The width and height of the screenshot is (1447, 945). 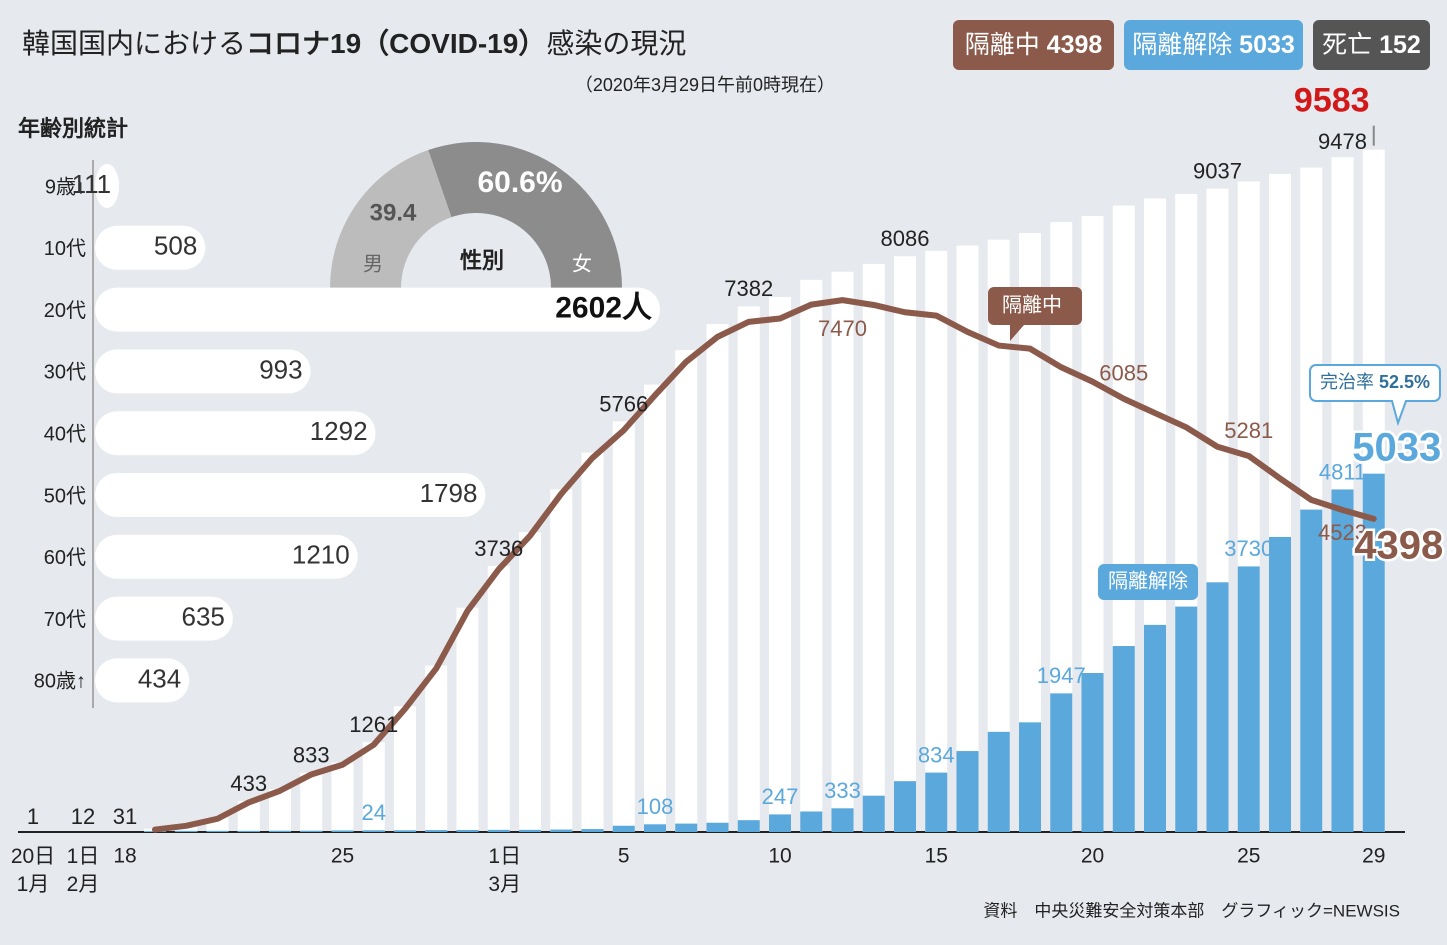 What do you see at coordinates (374, 812) in the screenshot?
I see `value-label: 24` at bounding box center [374, 812].